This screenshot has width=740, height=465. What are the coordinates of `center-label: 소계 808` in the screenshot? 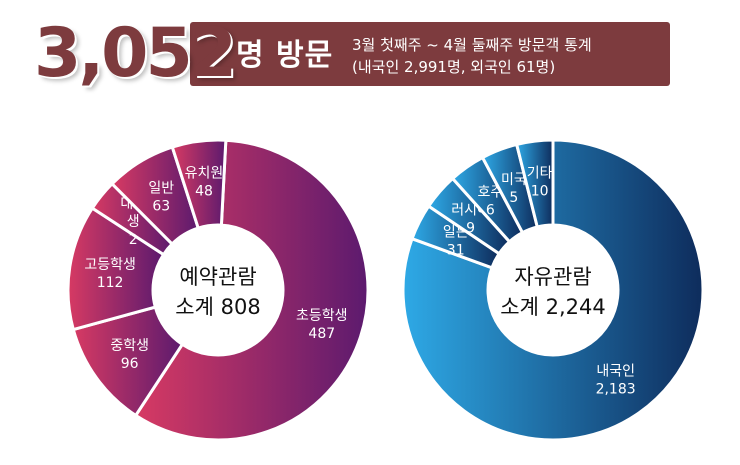 It's located at (217, 307).